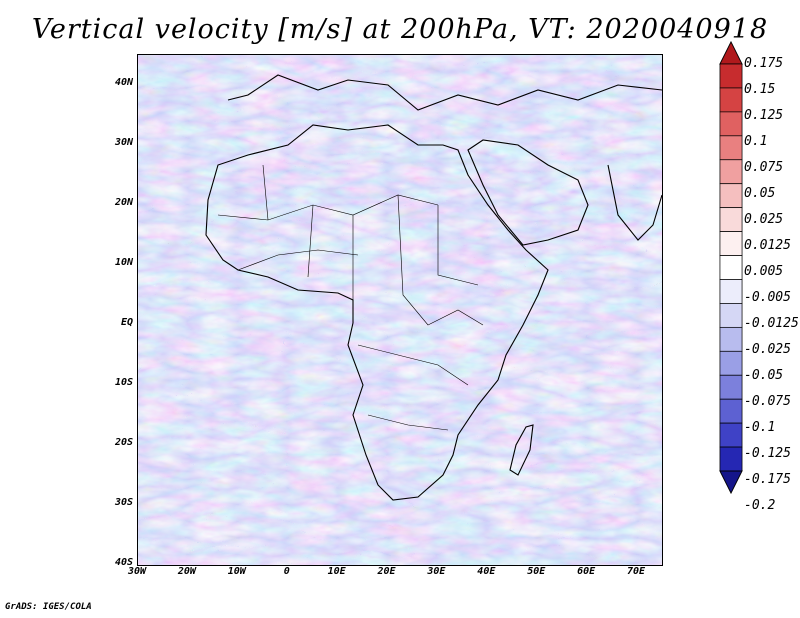 The image size is (800, 618). I want to click on colorbar-tick-label: 0.0125, so click(767, 245).